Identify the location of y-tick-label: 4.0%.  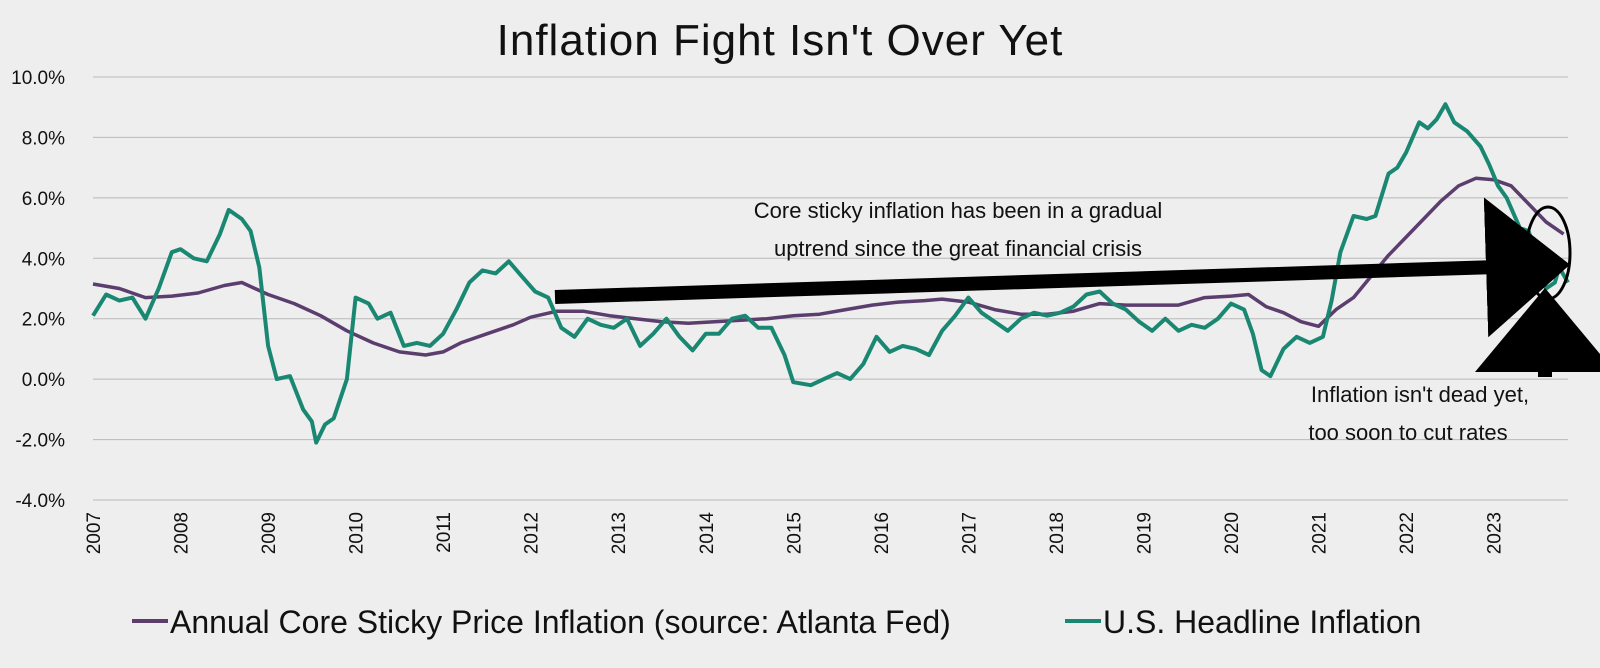
(43, 259).